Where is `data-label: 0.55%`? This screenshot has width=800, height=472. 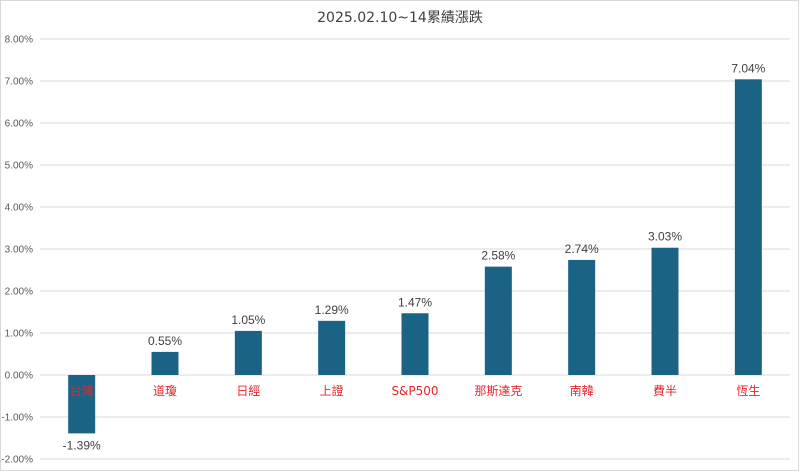 data-label: 0.55% is located at coordinates (165, 341).